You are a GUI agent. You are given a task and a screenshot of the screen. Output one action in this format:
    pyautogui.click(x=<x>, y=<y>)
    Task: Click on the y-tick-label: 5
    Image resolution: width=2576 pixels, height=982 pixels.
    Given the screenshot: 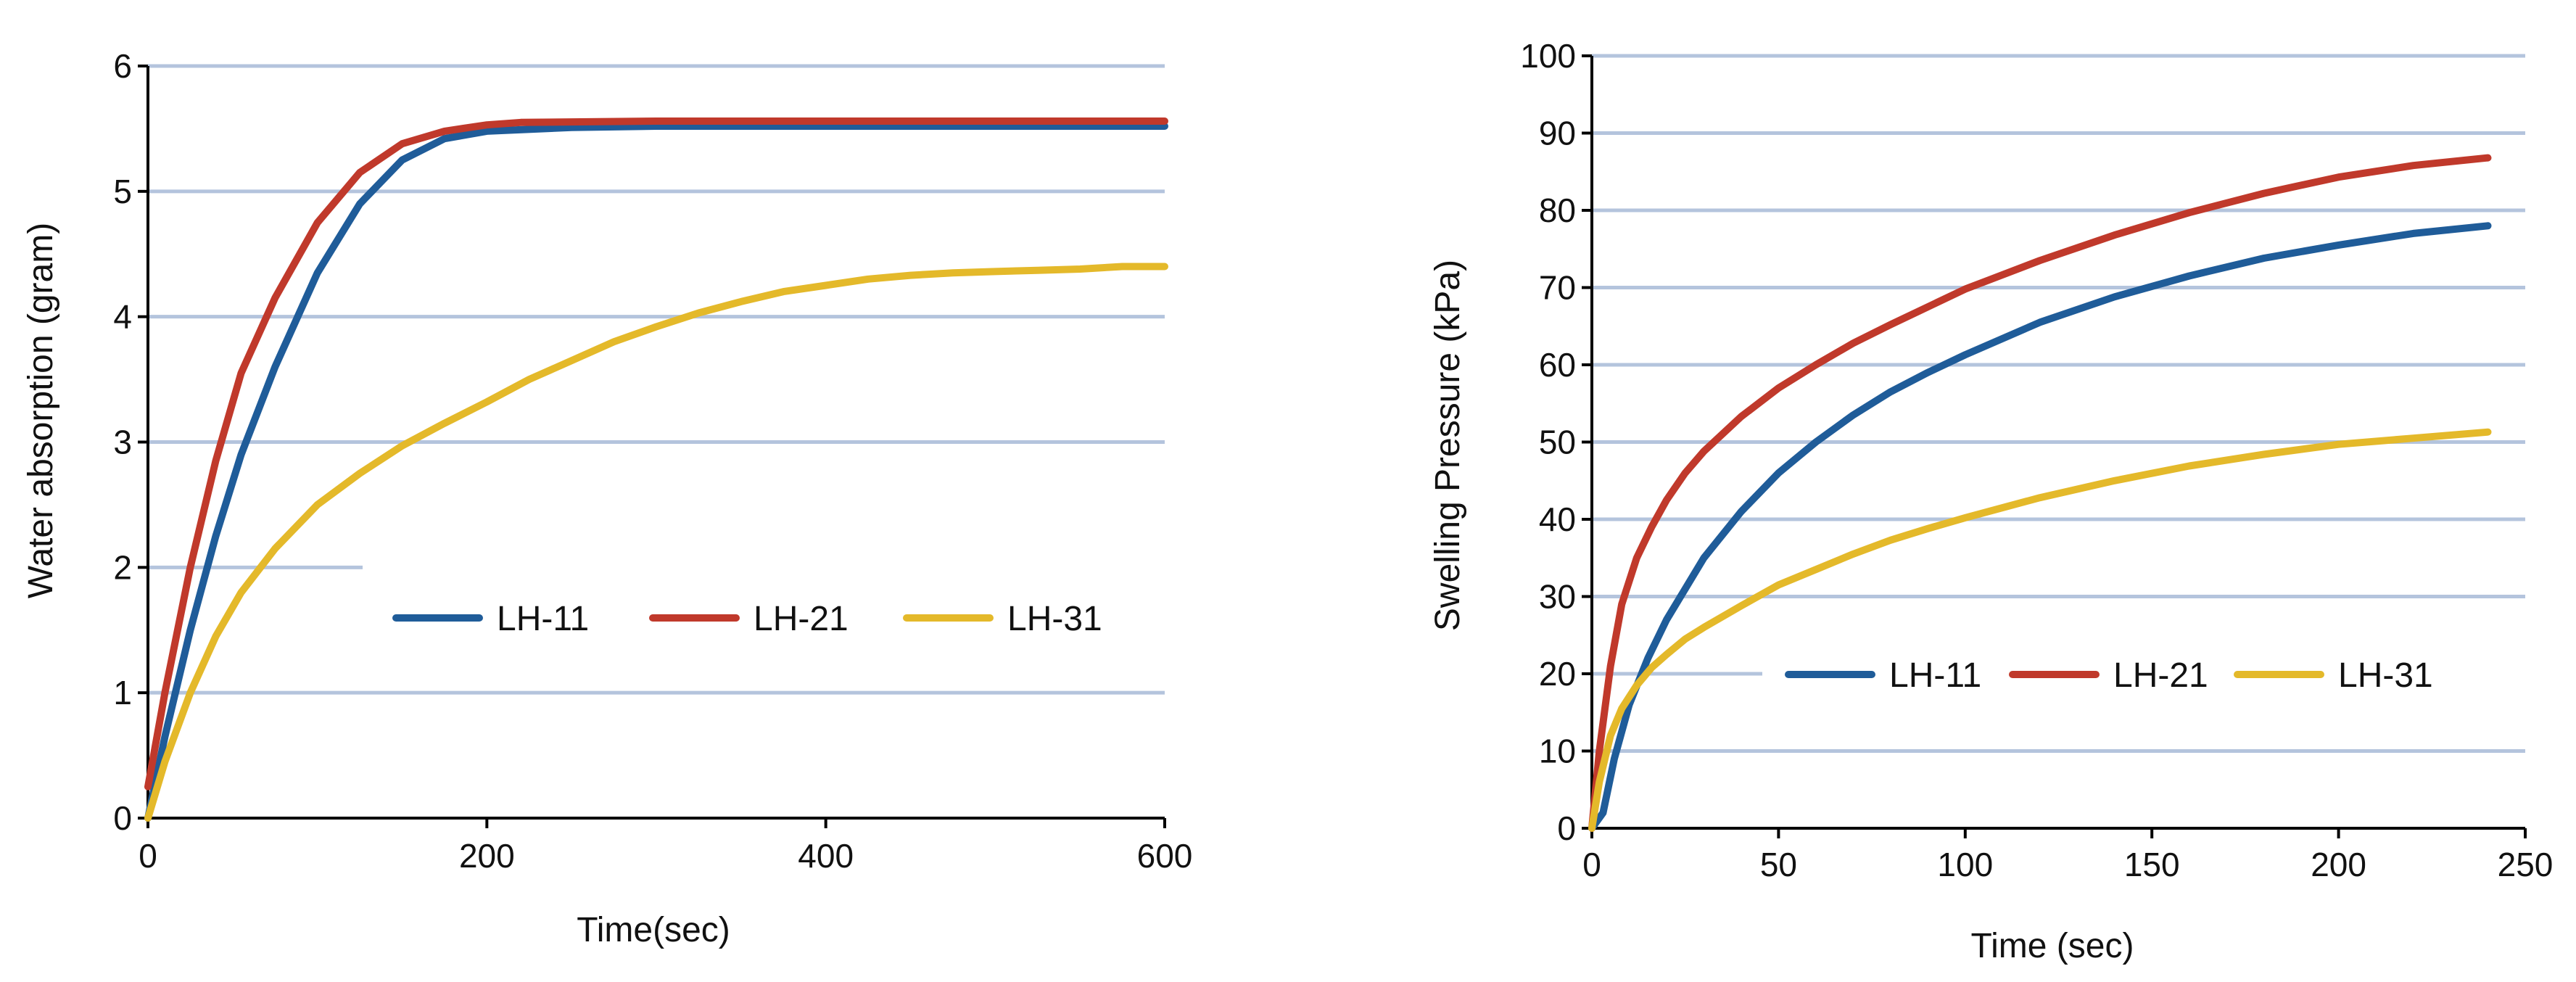 What is the action you would take?
    pyautogui.click(x=123, y=192)
    